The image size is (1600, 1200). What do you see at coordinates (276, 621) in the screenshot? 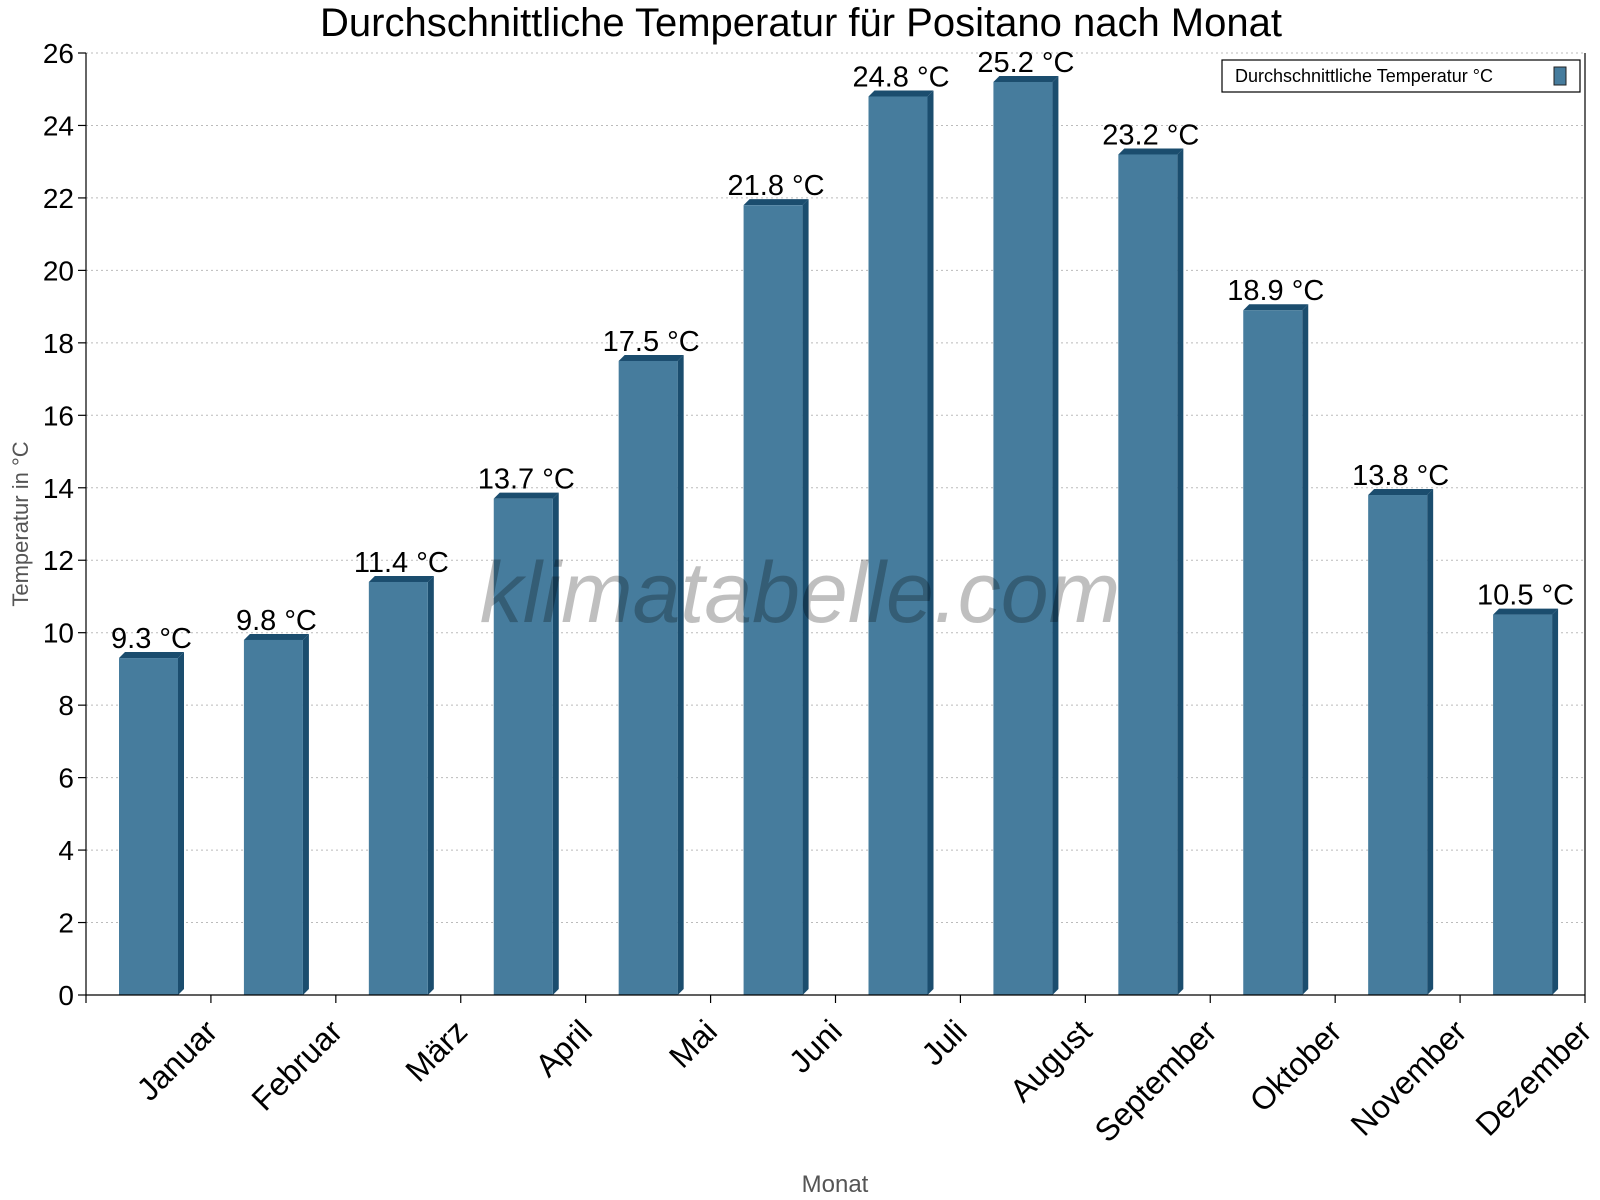
I see `data-label: 9.8 °C` at bounding box center [276, 621].